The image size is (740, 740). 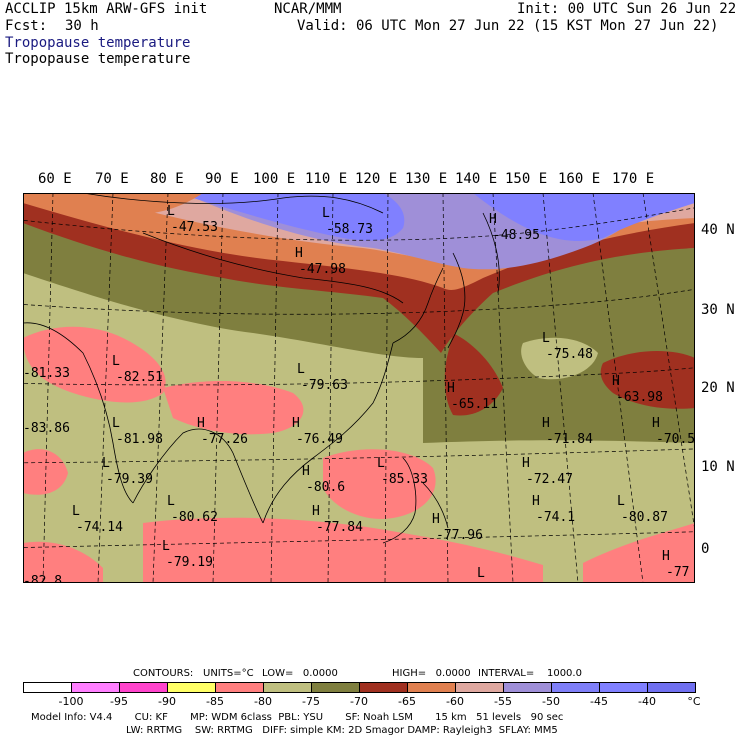 What do you see at coordinates (113, 204) in the screenshot?
I see `band-orange-patch` at bounding box center [113, 204].